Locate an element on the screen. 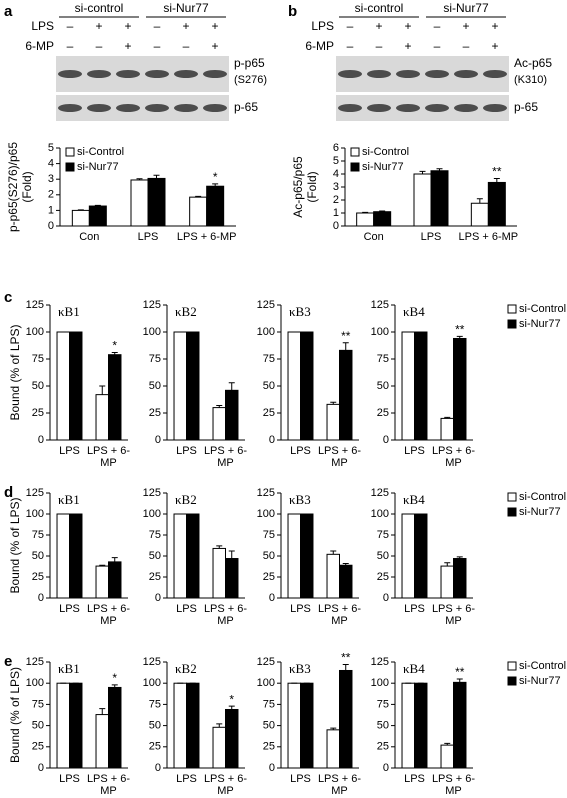 The width and height of the screenshot is (567, 798). chart-title: κB3 is located at coordinates (300, 668).